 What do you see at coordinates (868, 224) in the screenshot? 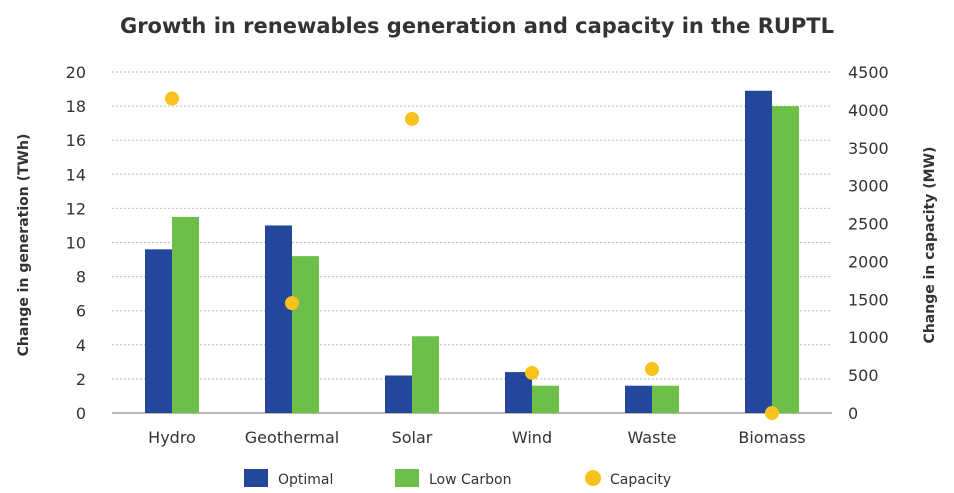
I see `y2-tick-label: 2500` at bounding box center [868, 224].